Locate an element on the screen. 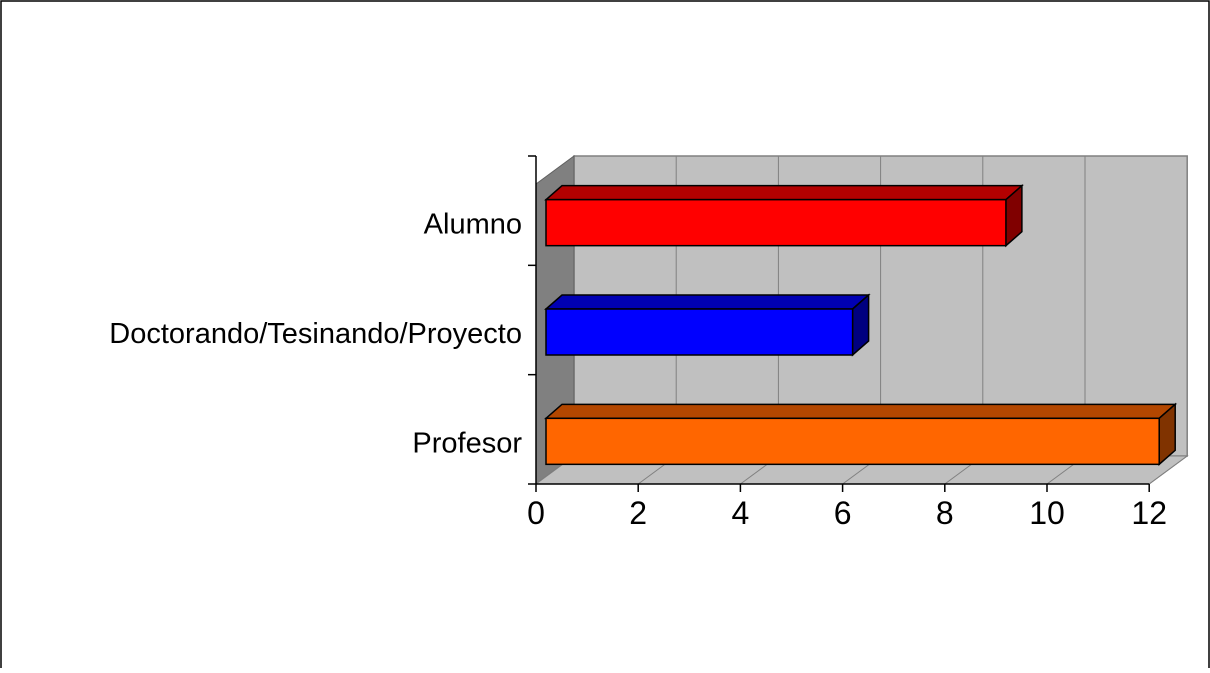  x-tick-label: 8 is located at coordinates (945, 513).